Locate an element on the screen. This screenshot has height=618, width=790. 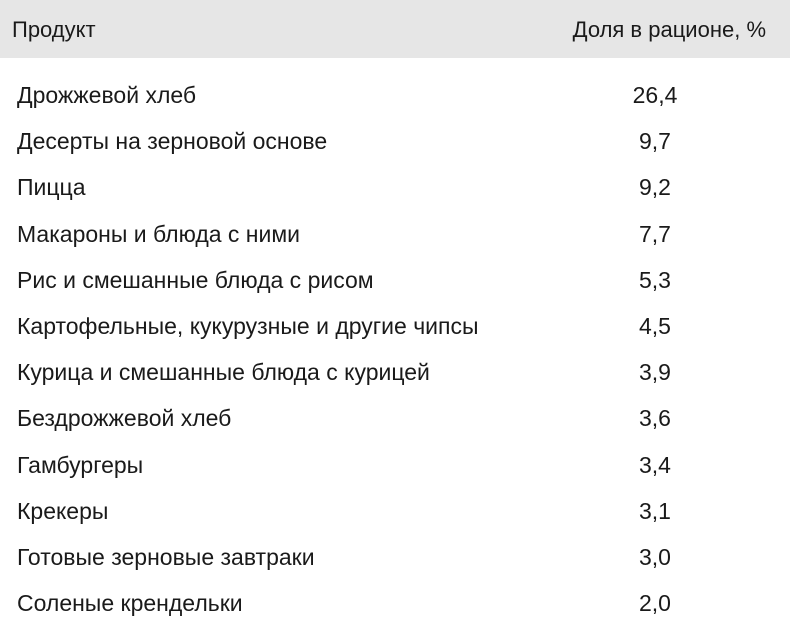
product-name: Десерты на зерновой основе is located at coordinates (172, 141).